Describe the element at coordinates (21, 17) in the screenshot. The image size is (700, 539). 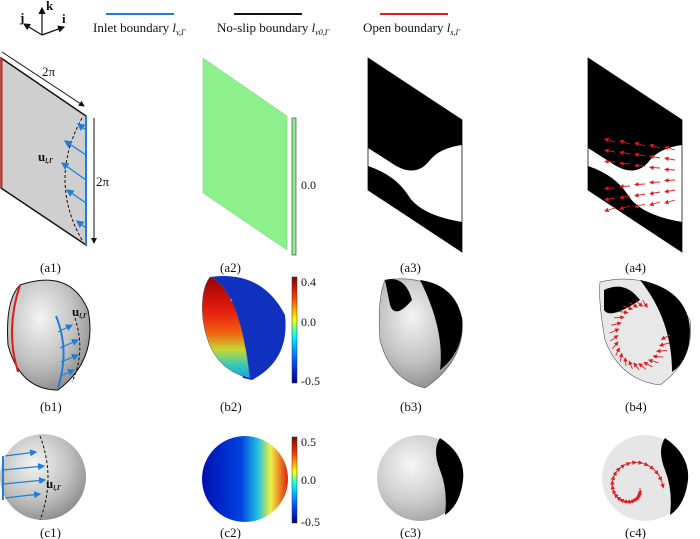
I see `axis-j-label: j` at that location.